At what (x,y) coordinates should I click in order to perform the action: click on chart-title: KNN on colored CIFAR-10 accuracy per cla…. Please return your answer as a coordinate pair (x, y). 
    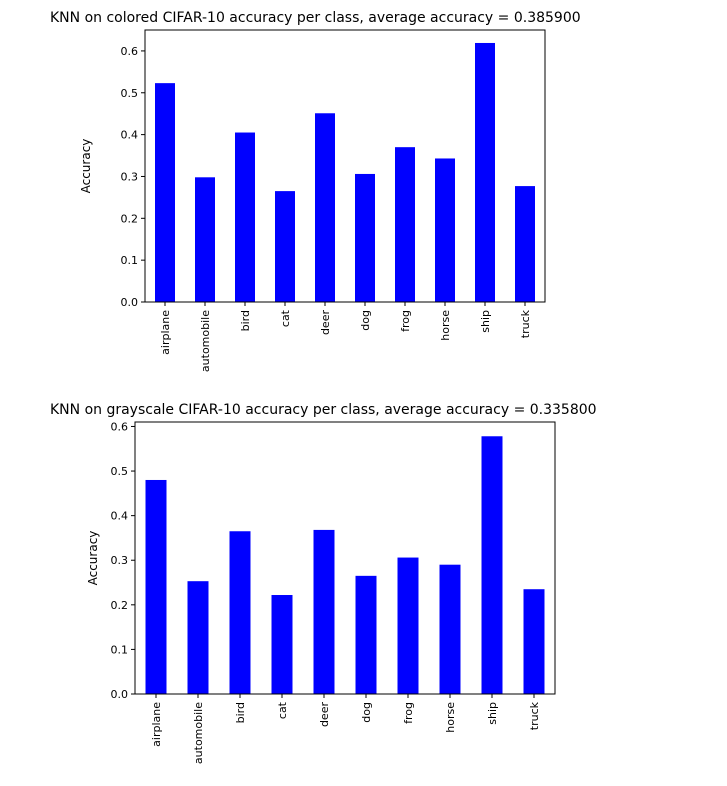
    Looking at the image, I should click on (315, 18).